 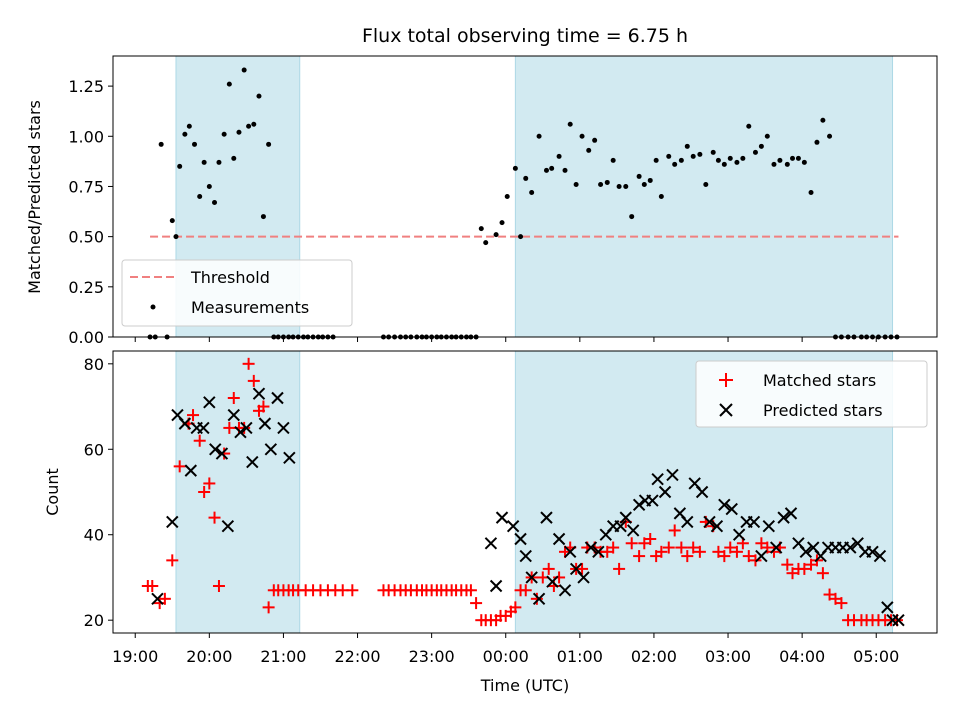 I want to click on y-tick-label: 0.50, so click(x=86, y=237).